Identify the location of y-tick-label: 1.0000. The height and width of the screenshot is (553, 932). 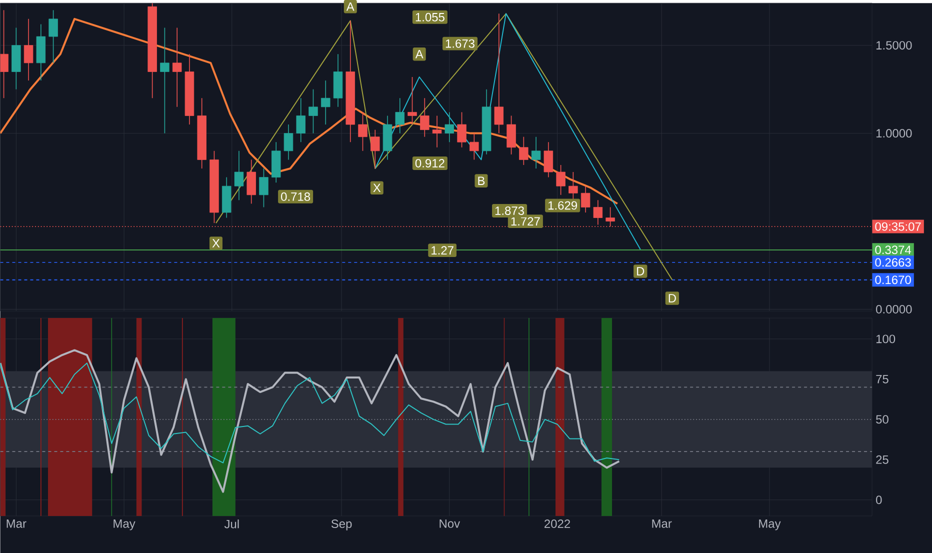
(894, 133).